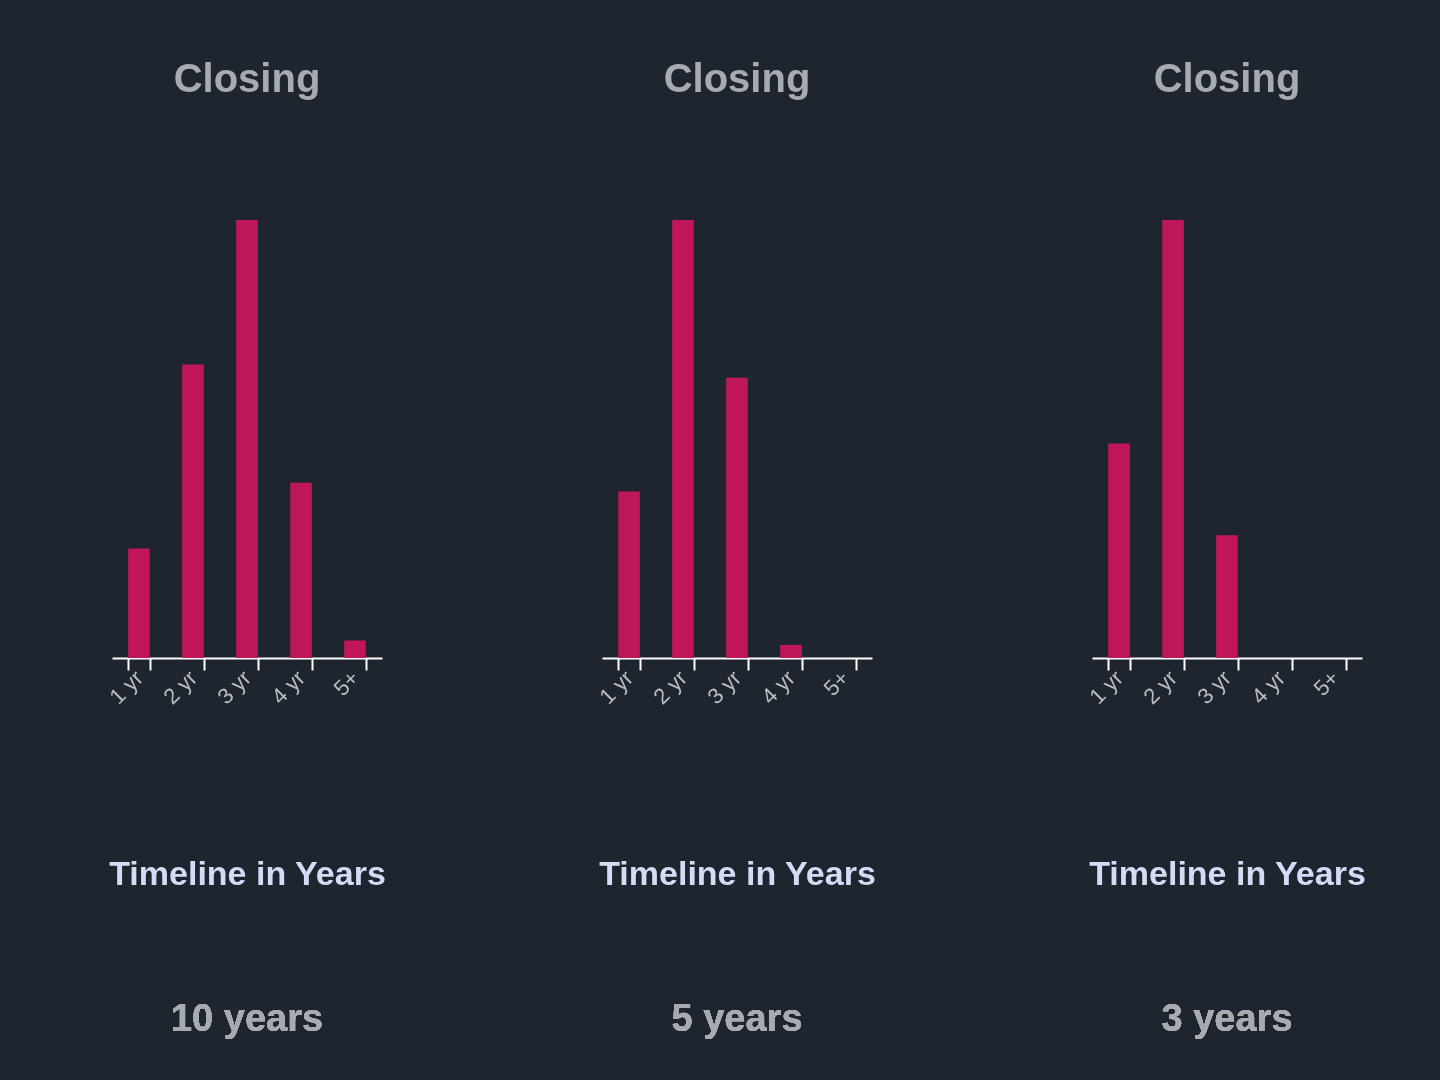 The image size is (1440, 1080). Describe the element at coordinates (1227, 1018) in the screenshot. I see `text: 3 years` at that location.